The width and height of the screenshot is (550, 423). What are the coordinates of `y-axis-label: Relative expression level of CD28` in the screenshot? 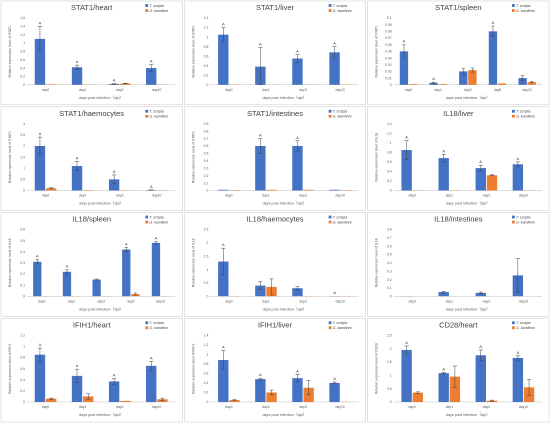 It's located at (377, 368).